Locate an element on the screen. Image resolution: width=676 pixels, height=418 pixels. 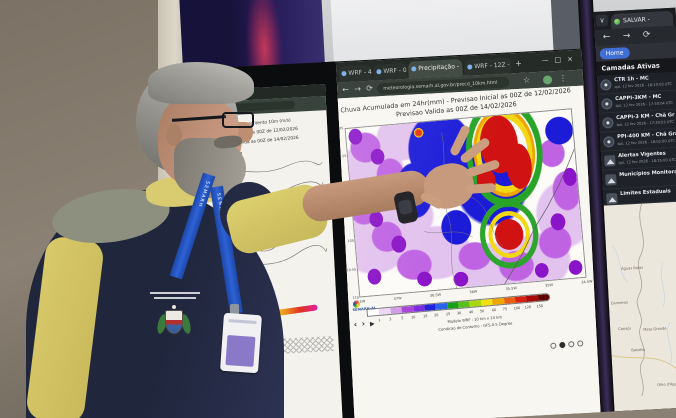
colorbar-tick-label: 25 is located at coordinates (448, 314).